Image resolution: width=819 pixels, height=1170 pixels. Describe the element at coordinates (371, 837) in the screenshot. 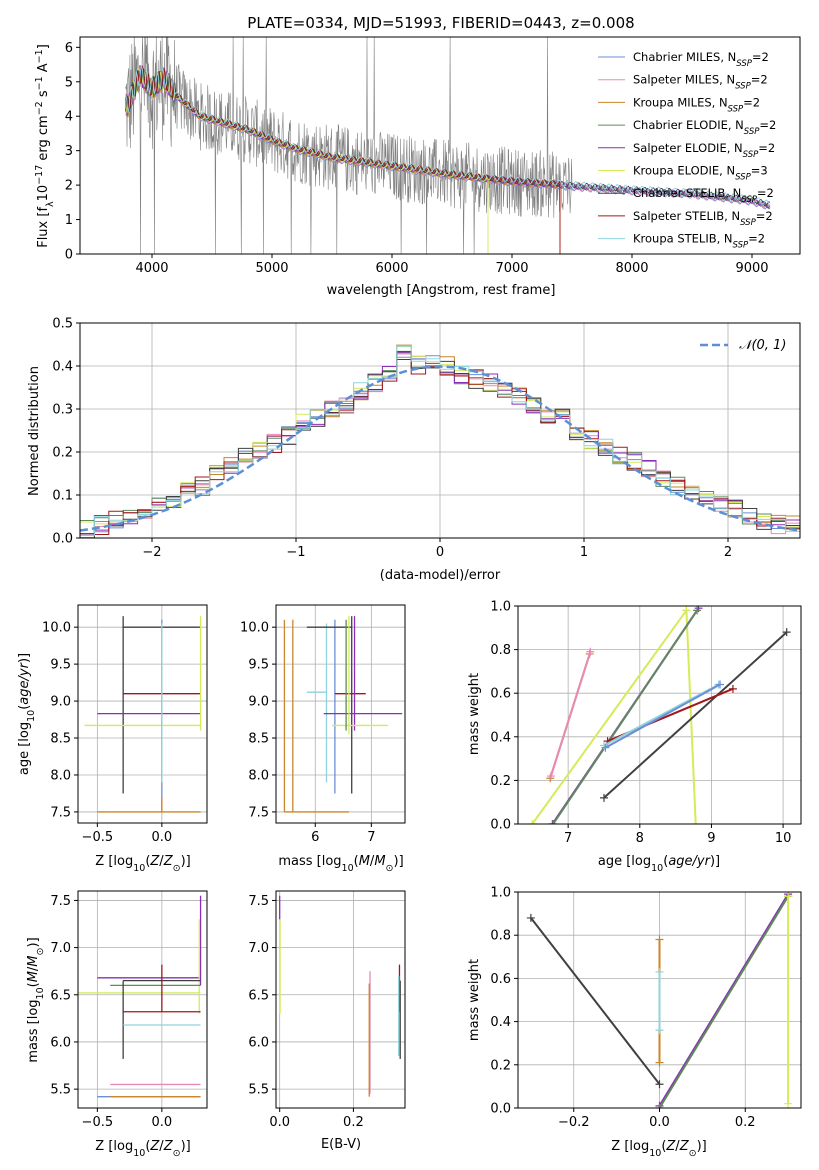

I see `age_vs_mass-xtick-label: 7` at that location.